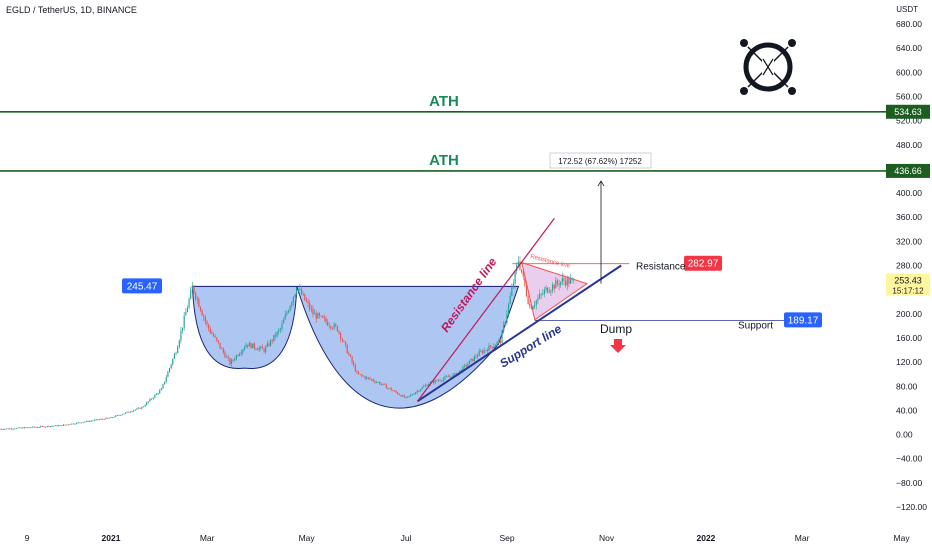 The height and width of the screenshot is (555, 932). Describe the element at coordinates (909, 193) in the screenshot. I see `y-tick-label: 400.00` at that location.